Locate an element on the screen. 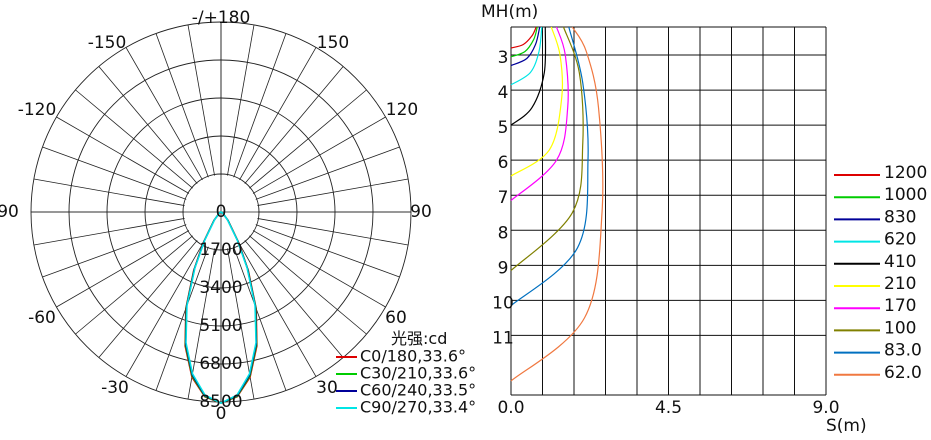 The width and height of the screenshot is (931, 440). angle-label: 90 is located at coordinates (421, 212).